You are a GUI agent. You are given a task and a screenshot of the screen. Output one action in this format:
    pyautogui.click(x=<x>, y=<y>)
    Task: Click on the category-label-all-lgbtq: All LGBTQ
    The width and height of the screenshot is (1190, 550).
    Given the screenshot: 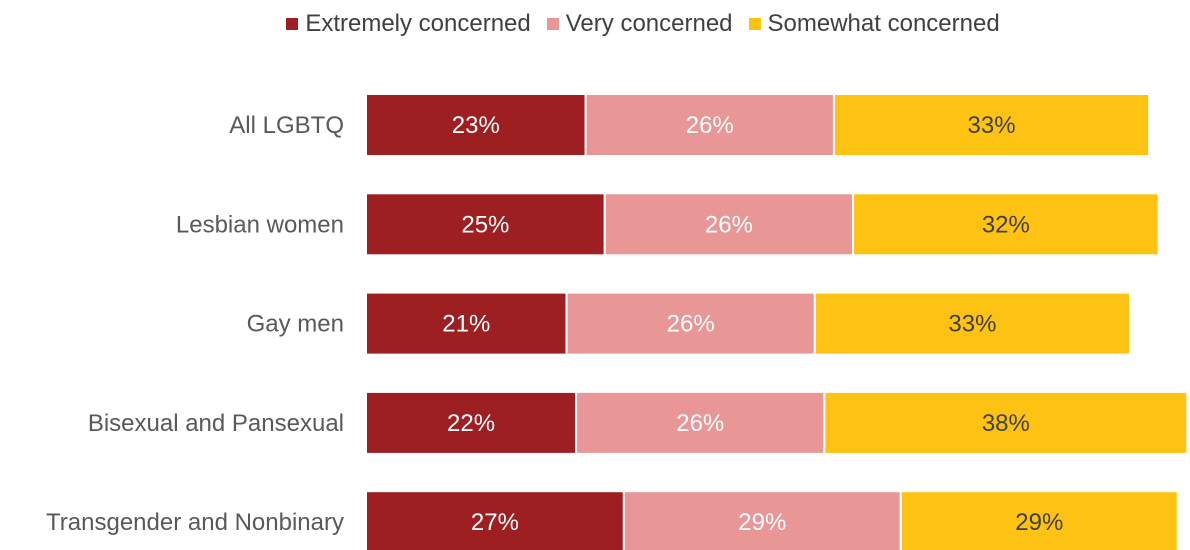 What is the action you would take?
    pyautogui.click(x=286, y=125)
    